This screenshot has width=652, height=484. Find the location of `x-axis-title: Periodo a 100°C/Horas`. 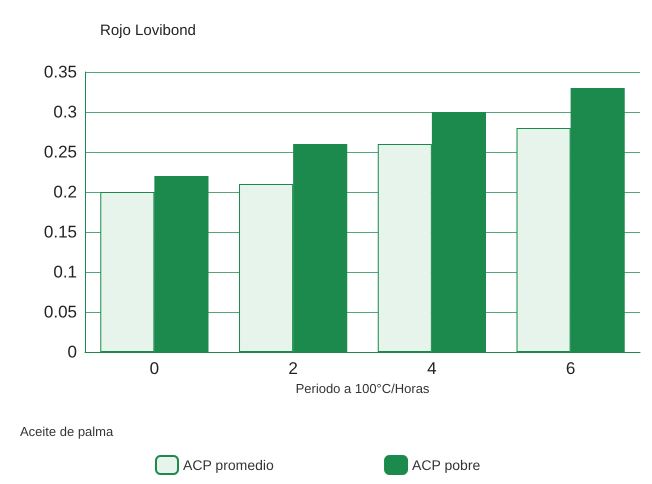

x-axis-title: Periodo a 100°C/Horas is located at coordinates (363, 388).